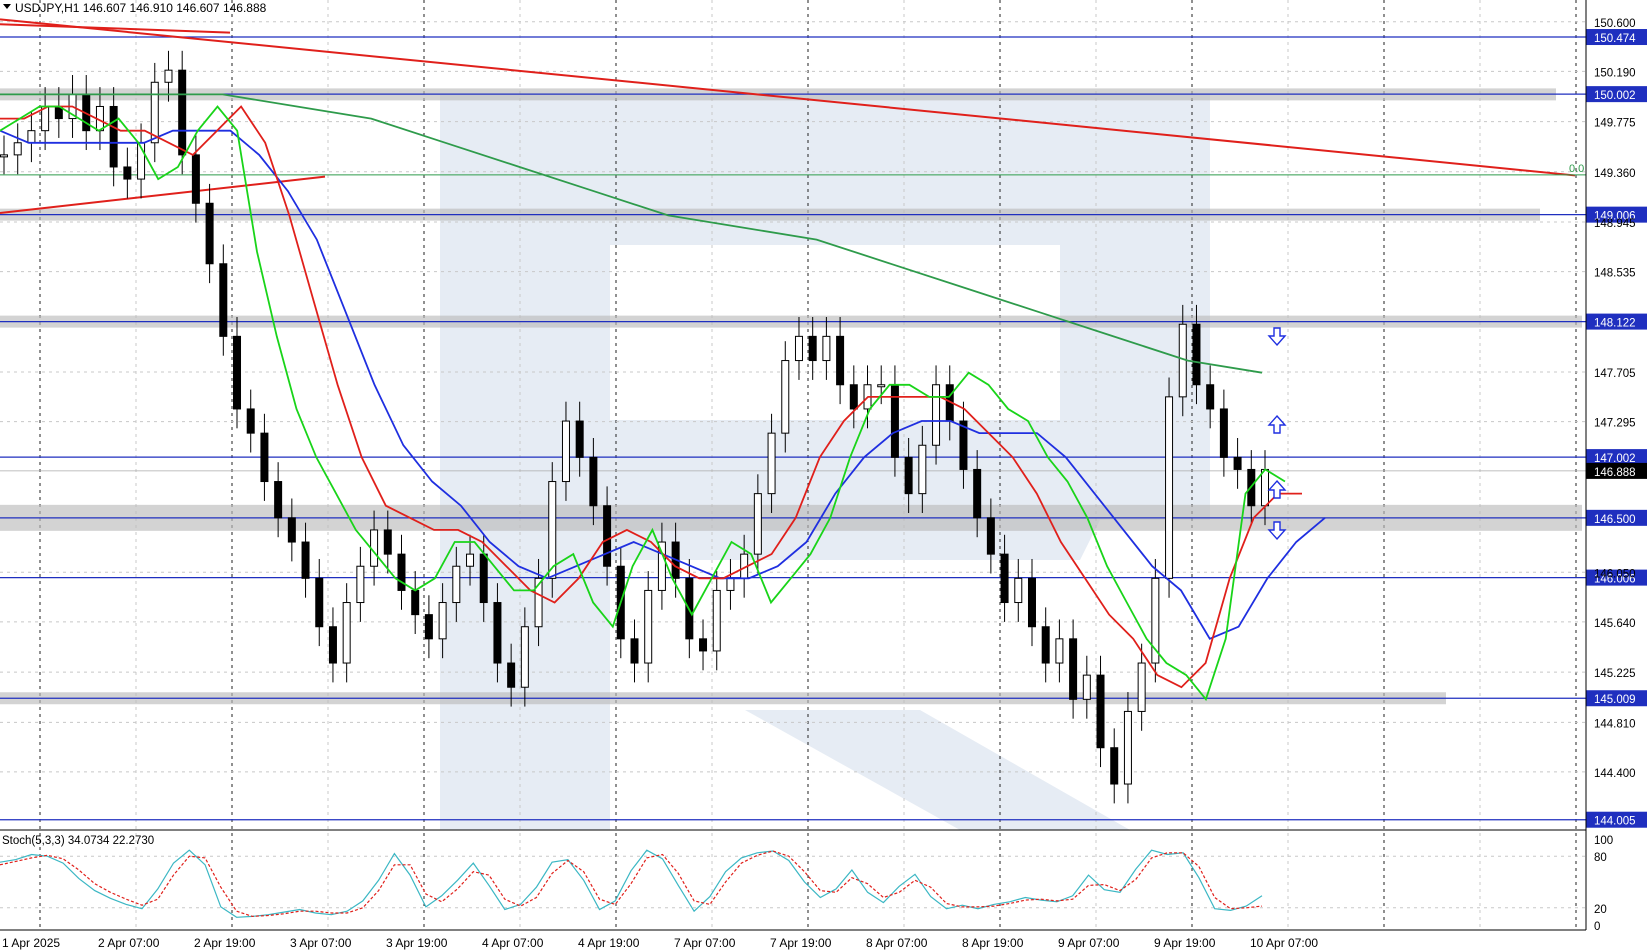 This screenshot has height=951, width=1647. I want to click on watermark-r-leg, so click(937, 770).